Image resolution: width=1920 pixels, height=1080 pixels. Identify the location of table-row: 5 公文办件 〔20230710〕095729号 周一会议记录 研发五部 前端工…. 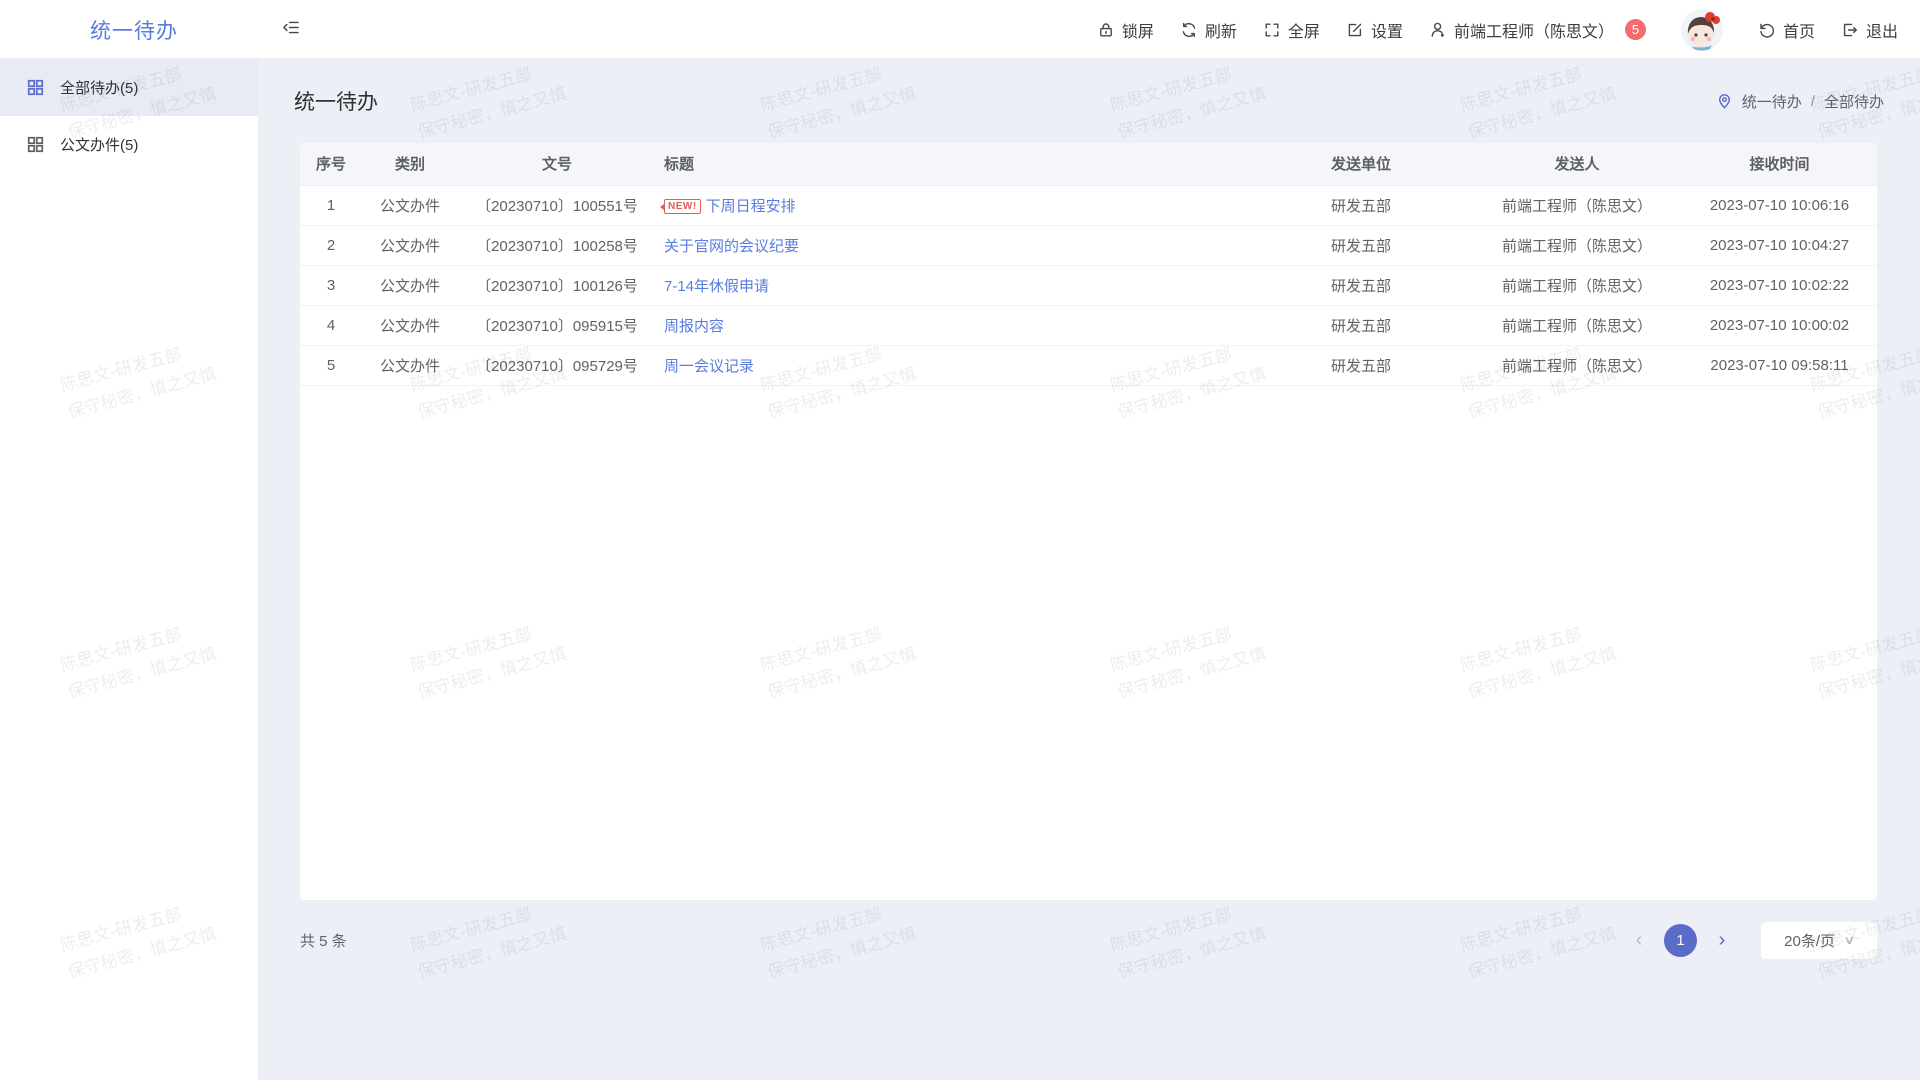
(1088, 365).